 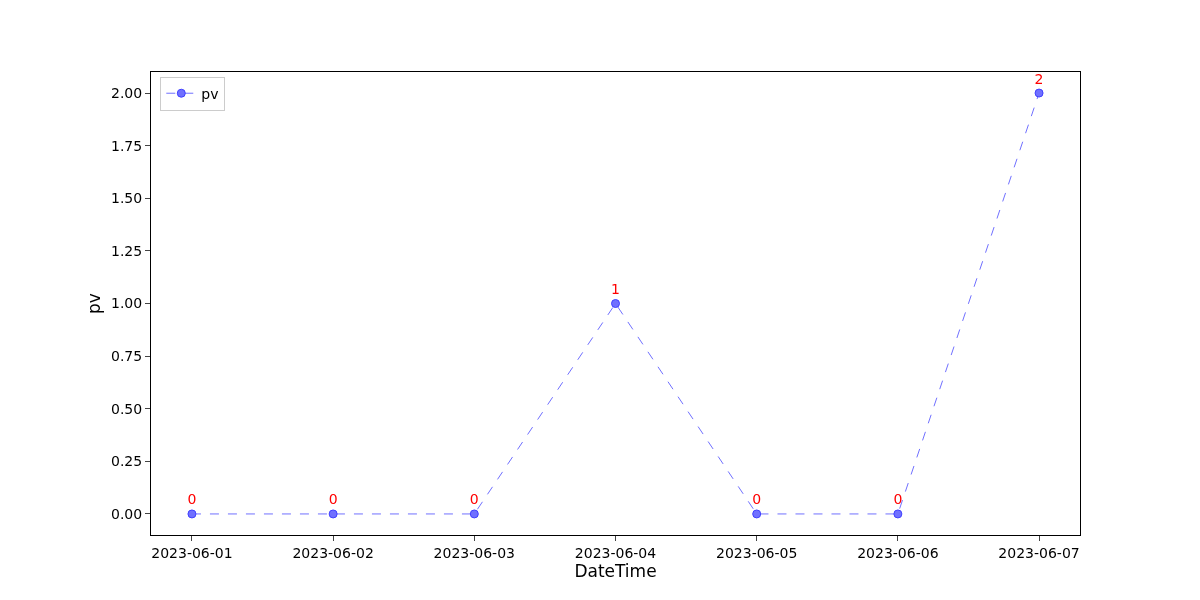 What do you see at coordinates (127, 513) in the screenshot?
I see `y-tick-label: 0.00` at bounding box center [127, 513].